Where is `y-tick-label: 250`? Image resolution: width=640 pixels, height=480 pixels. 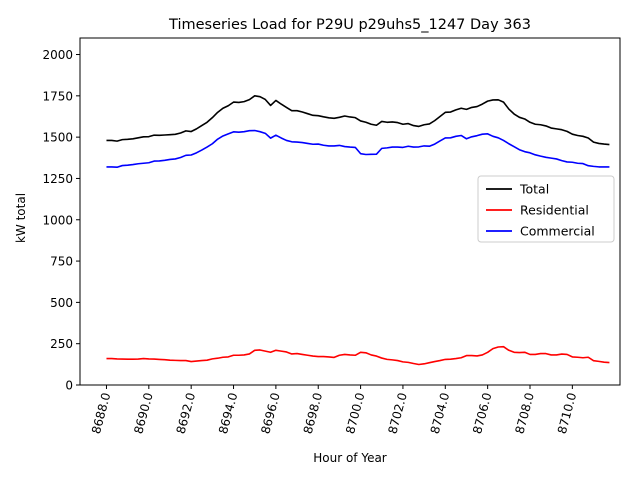 y-tick-label: 250 is located at coordinates (61, 344).